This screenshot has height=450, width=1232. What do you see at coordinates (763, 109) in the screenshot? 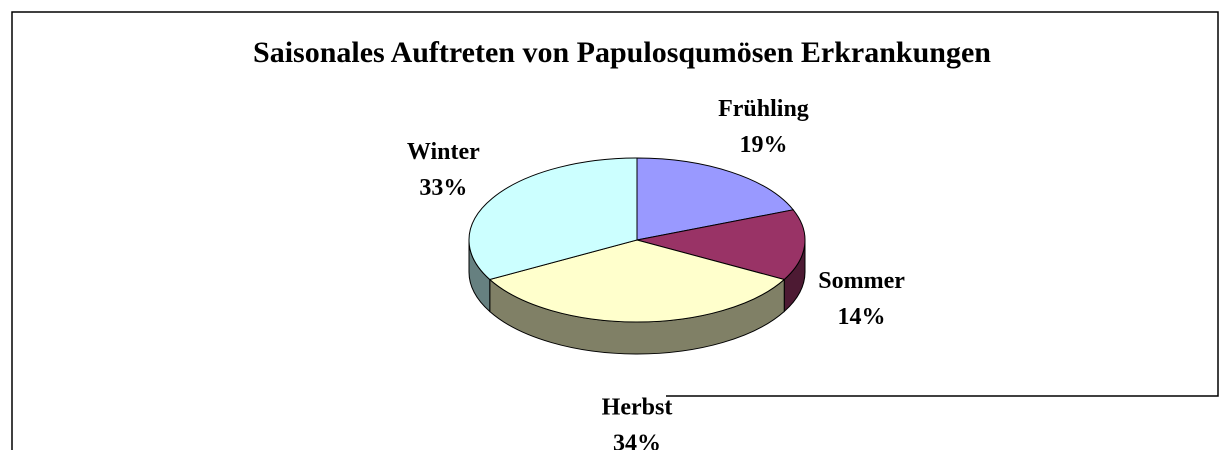
I see `slice-label: Frühling` at bounding box center [763, 109].